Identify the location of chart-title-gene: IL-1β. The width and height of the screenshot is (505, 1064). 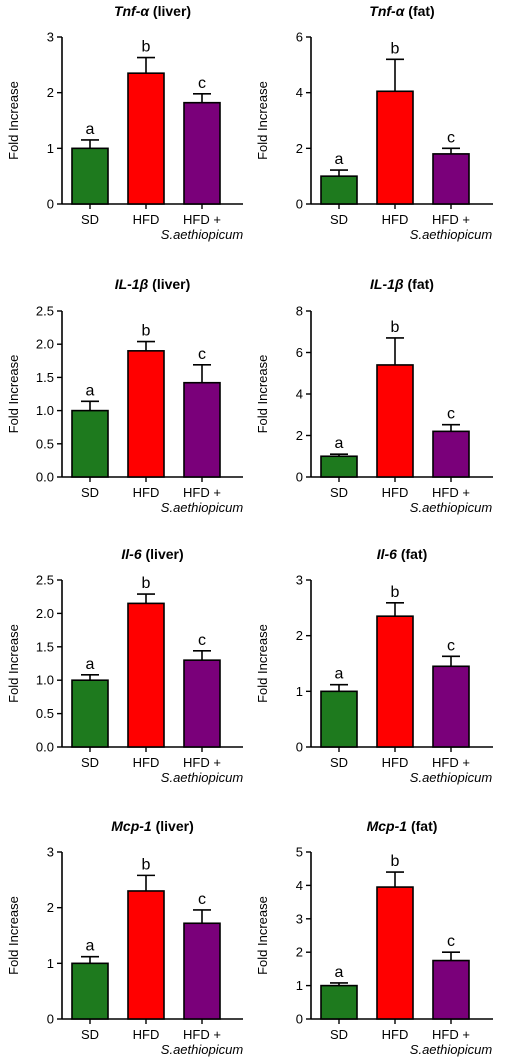
(132, 284).